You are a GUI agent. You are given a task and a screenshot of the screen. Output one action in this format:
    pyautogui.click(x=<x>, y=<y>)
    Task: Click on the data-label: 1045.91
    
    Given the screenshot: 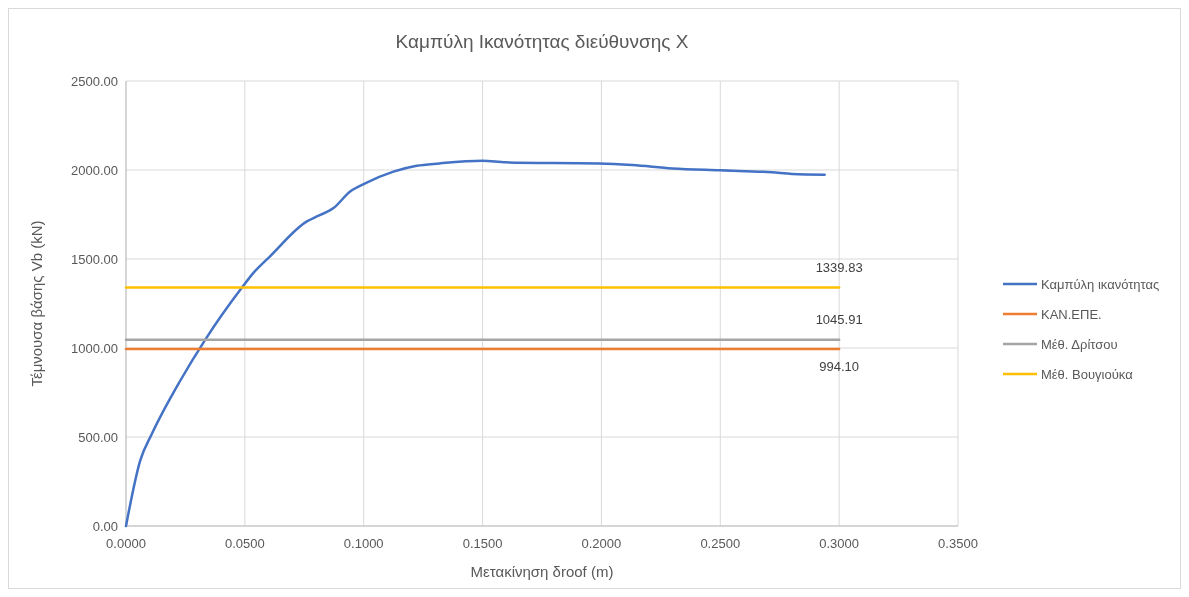 What is the action you would take?
    pyautogui.click(x=839, y=319)
    